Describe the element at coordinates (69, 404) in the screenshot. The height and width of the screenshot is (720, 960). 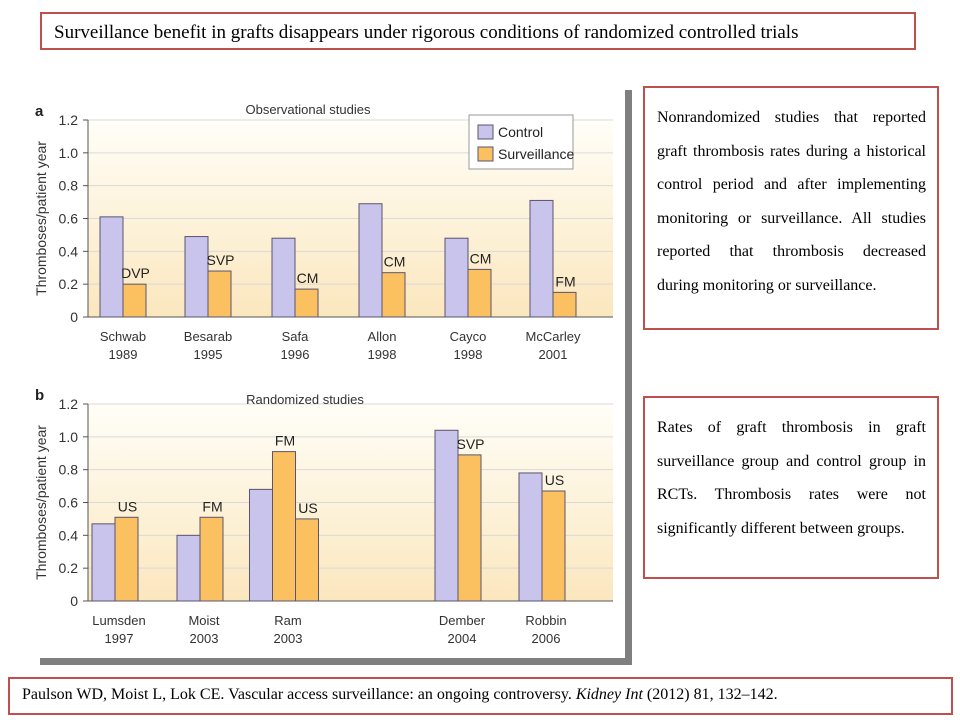
I see `panel-b-tick-label: 1.2` at that location.